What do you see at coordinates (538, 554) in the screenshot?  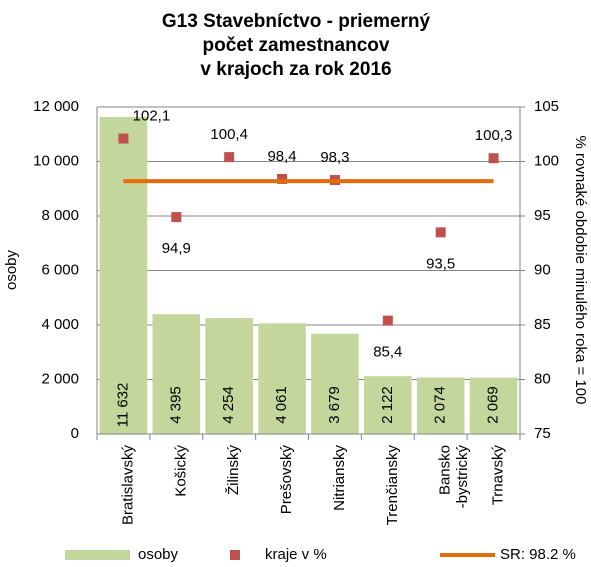 I see `legend-label: SR: 98.2 %` at bounding box center [538, 554].